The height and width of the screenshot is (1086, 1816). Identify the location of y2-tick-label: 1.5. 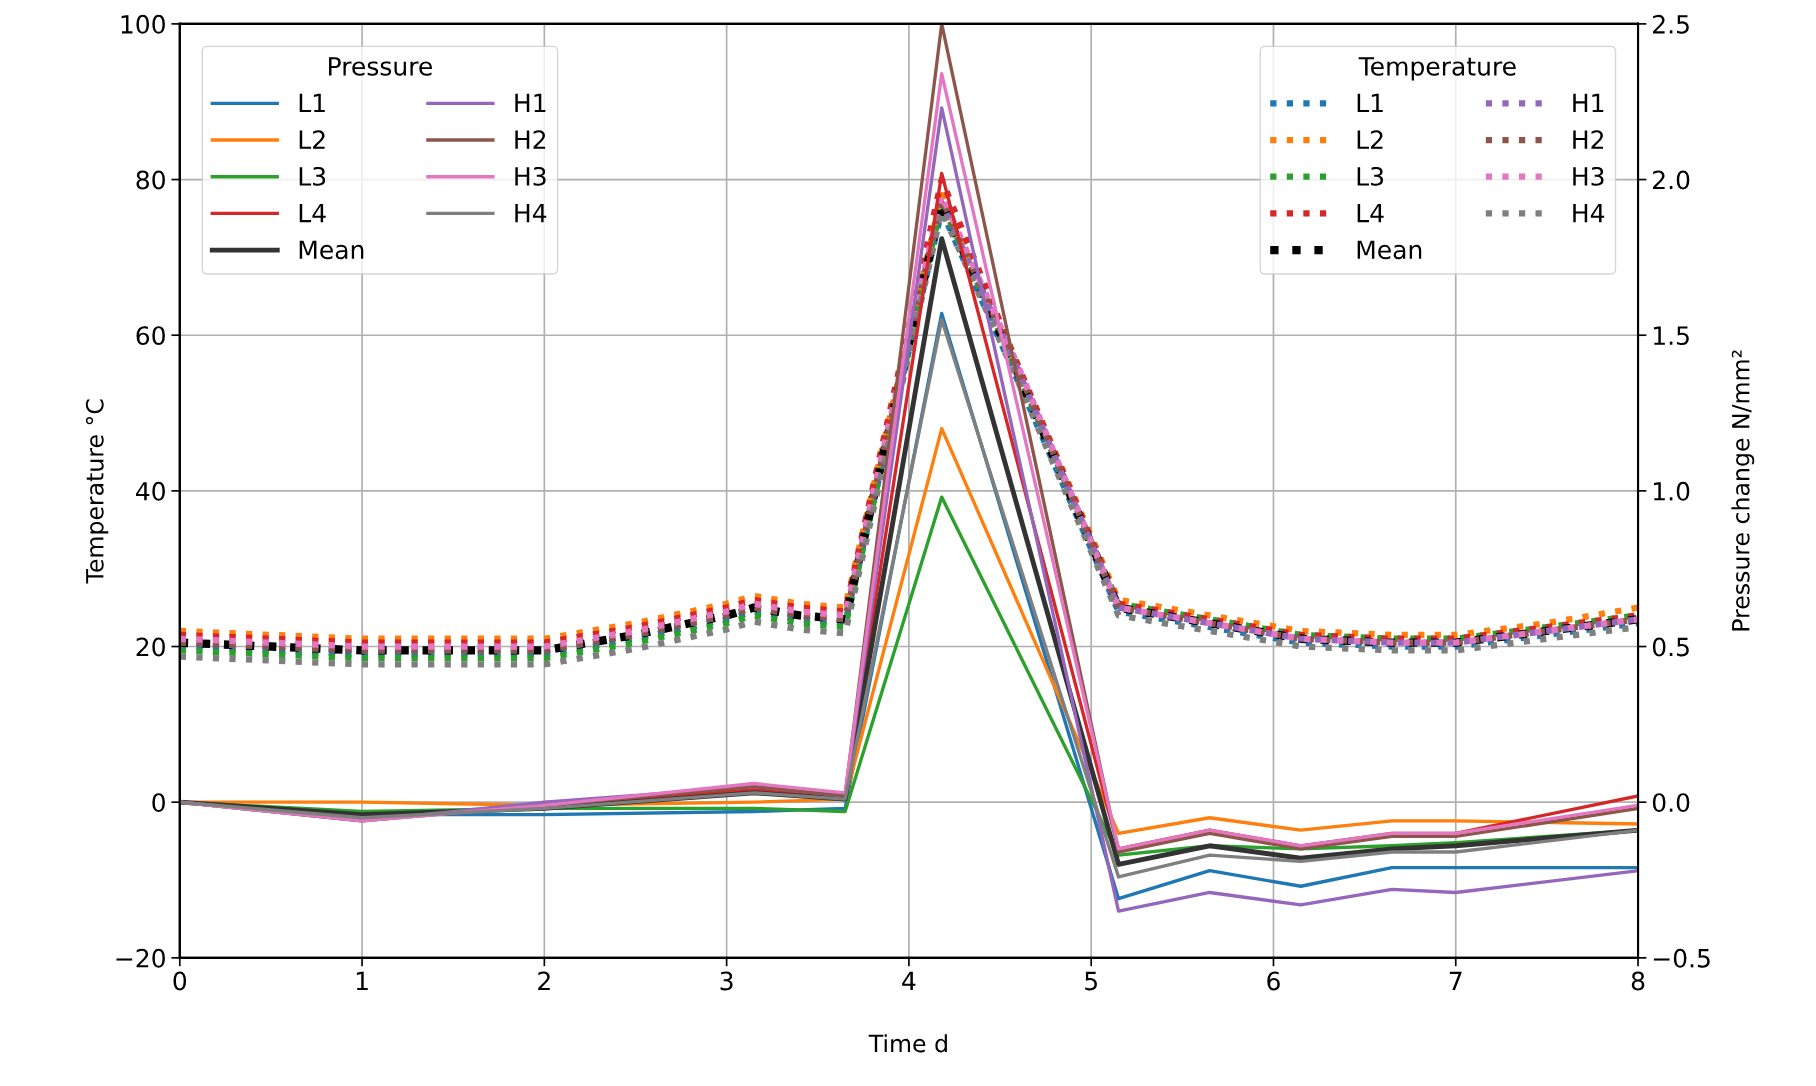
(1671, 336).